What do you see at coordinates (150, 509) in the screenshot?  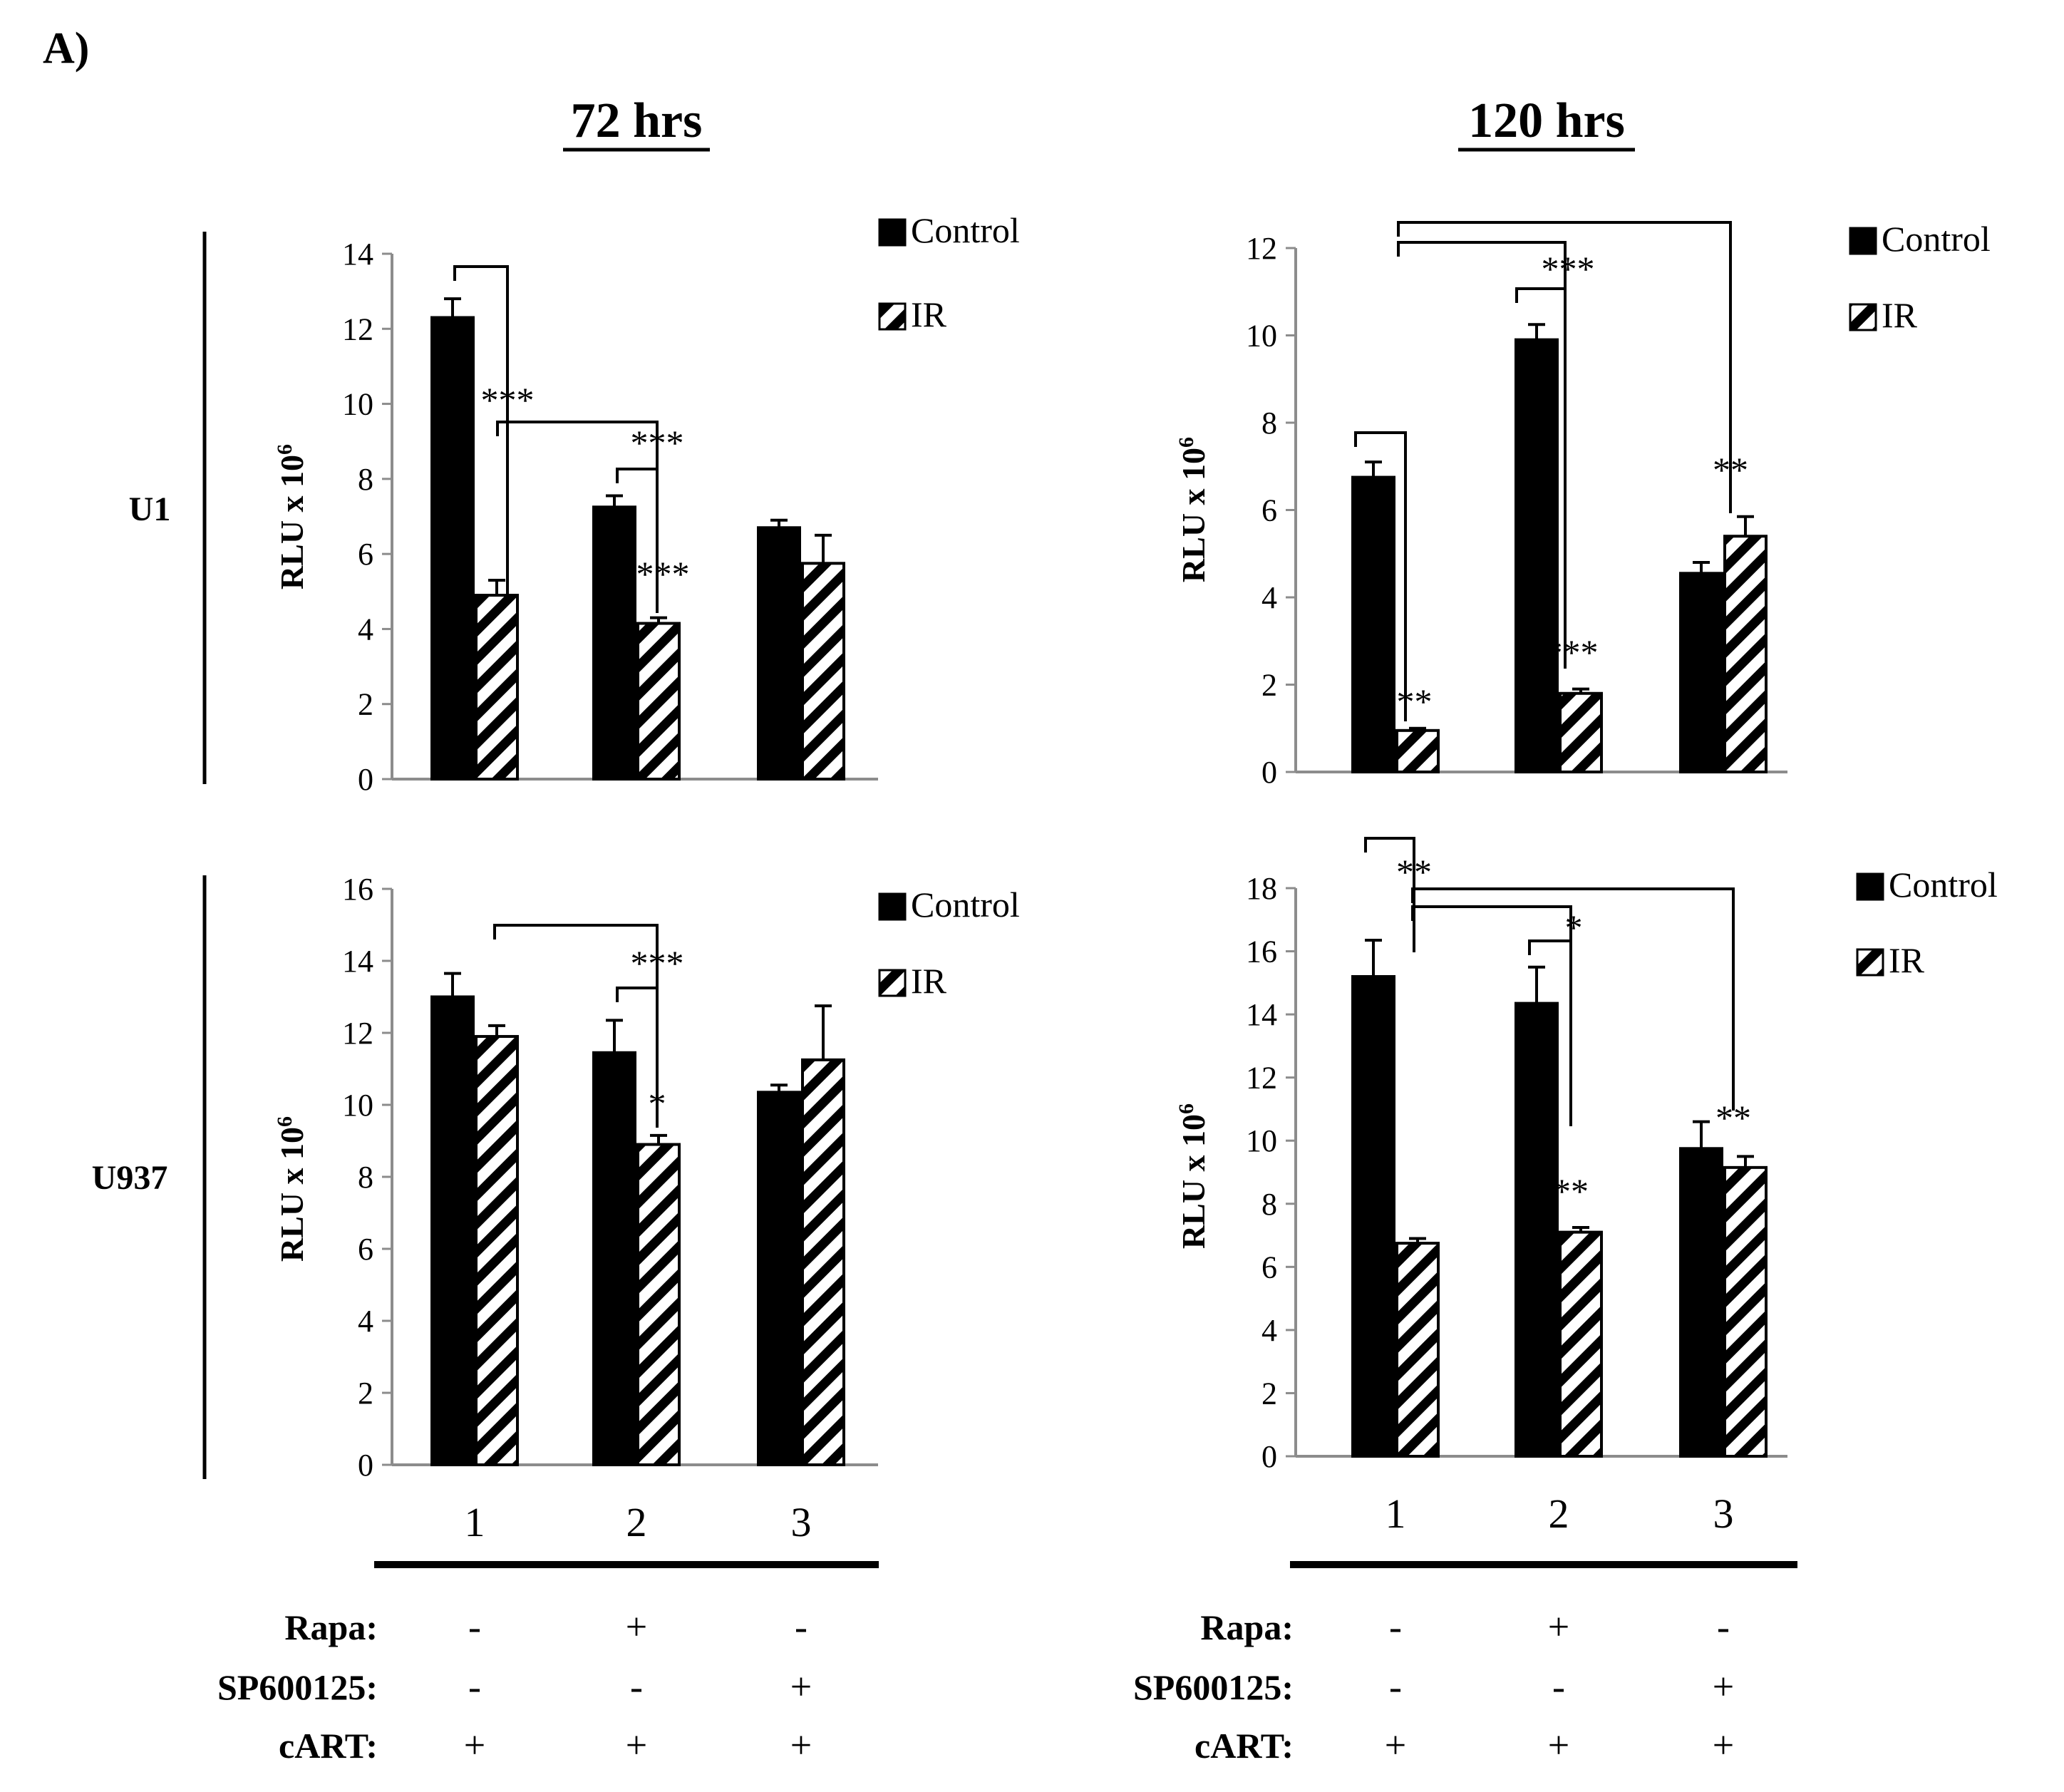 I see `row-label-u1: U1` at bounding box center [150, 509].